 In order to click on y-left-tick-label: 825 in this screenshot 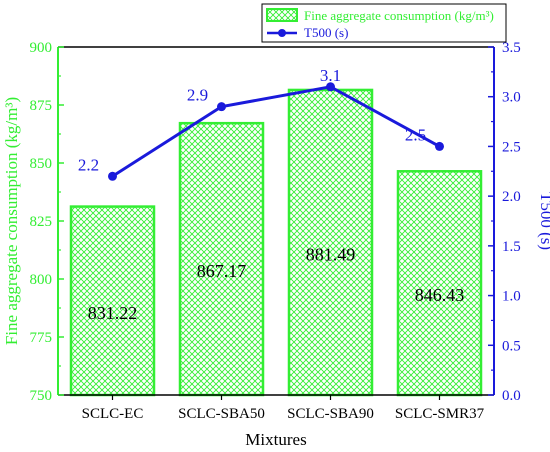, I will do `click(41, 222)`.